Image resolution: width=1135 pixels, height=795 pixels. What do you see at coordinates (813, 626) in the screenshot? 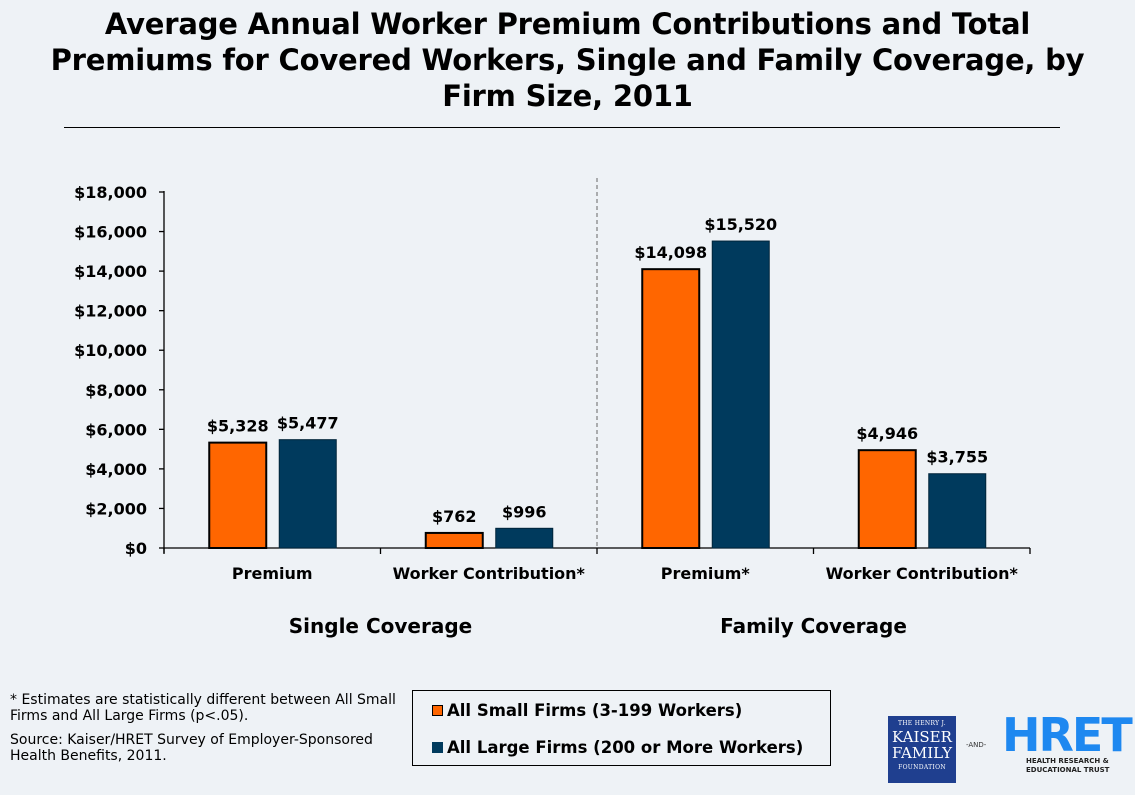
I see `group-label: Family Coverage` at bounding box center [813, 626].